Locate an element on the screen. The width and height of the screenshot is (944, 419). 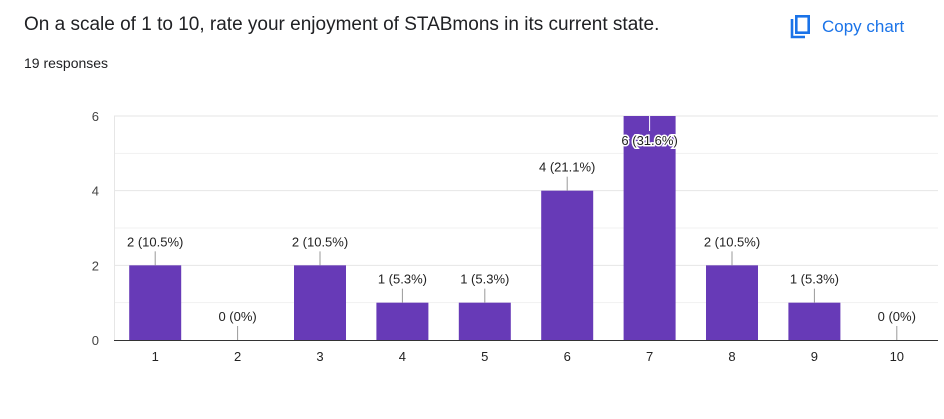
copy-chart-label: Copy chart is located at coordinates (863, 26).